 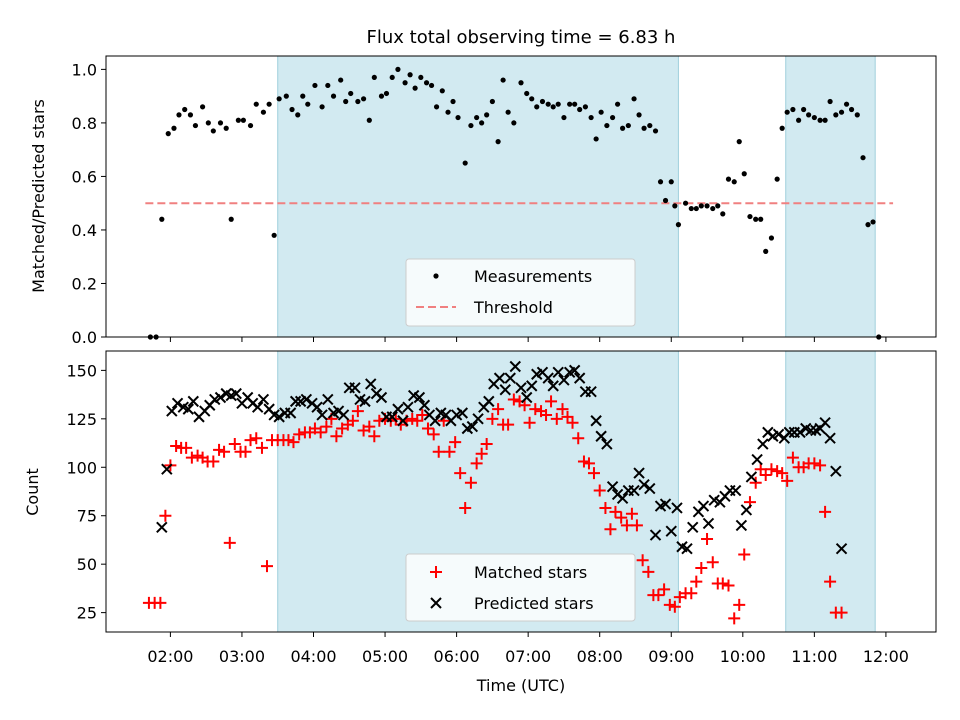 What do you see at coordinates (81, 419) in the screenshot?
I see `bottom-y-tick-label: 125` at bounding box center [81, 419].